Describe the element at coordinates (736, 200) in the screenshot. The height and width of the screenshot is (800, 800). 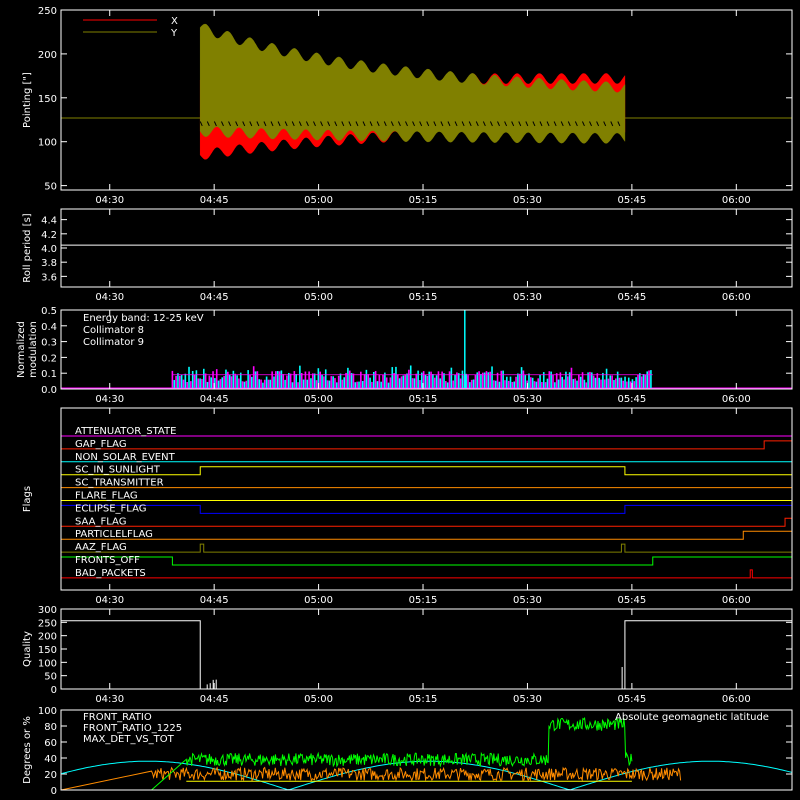
I see `panel-0-xtick-label: 06:00` at that location.